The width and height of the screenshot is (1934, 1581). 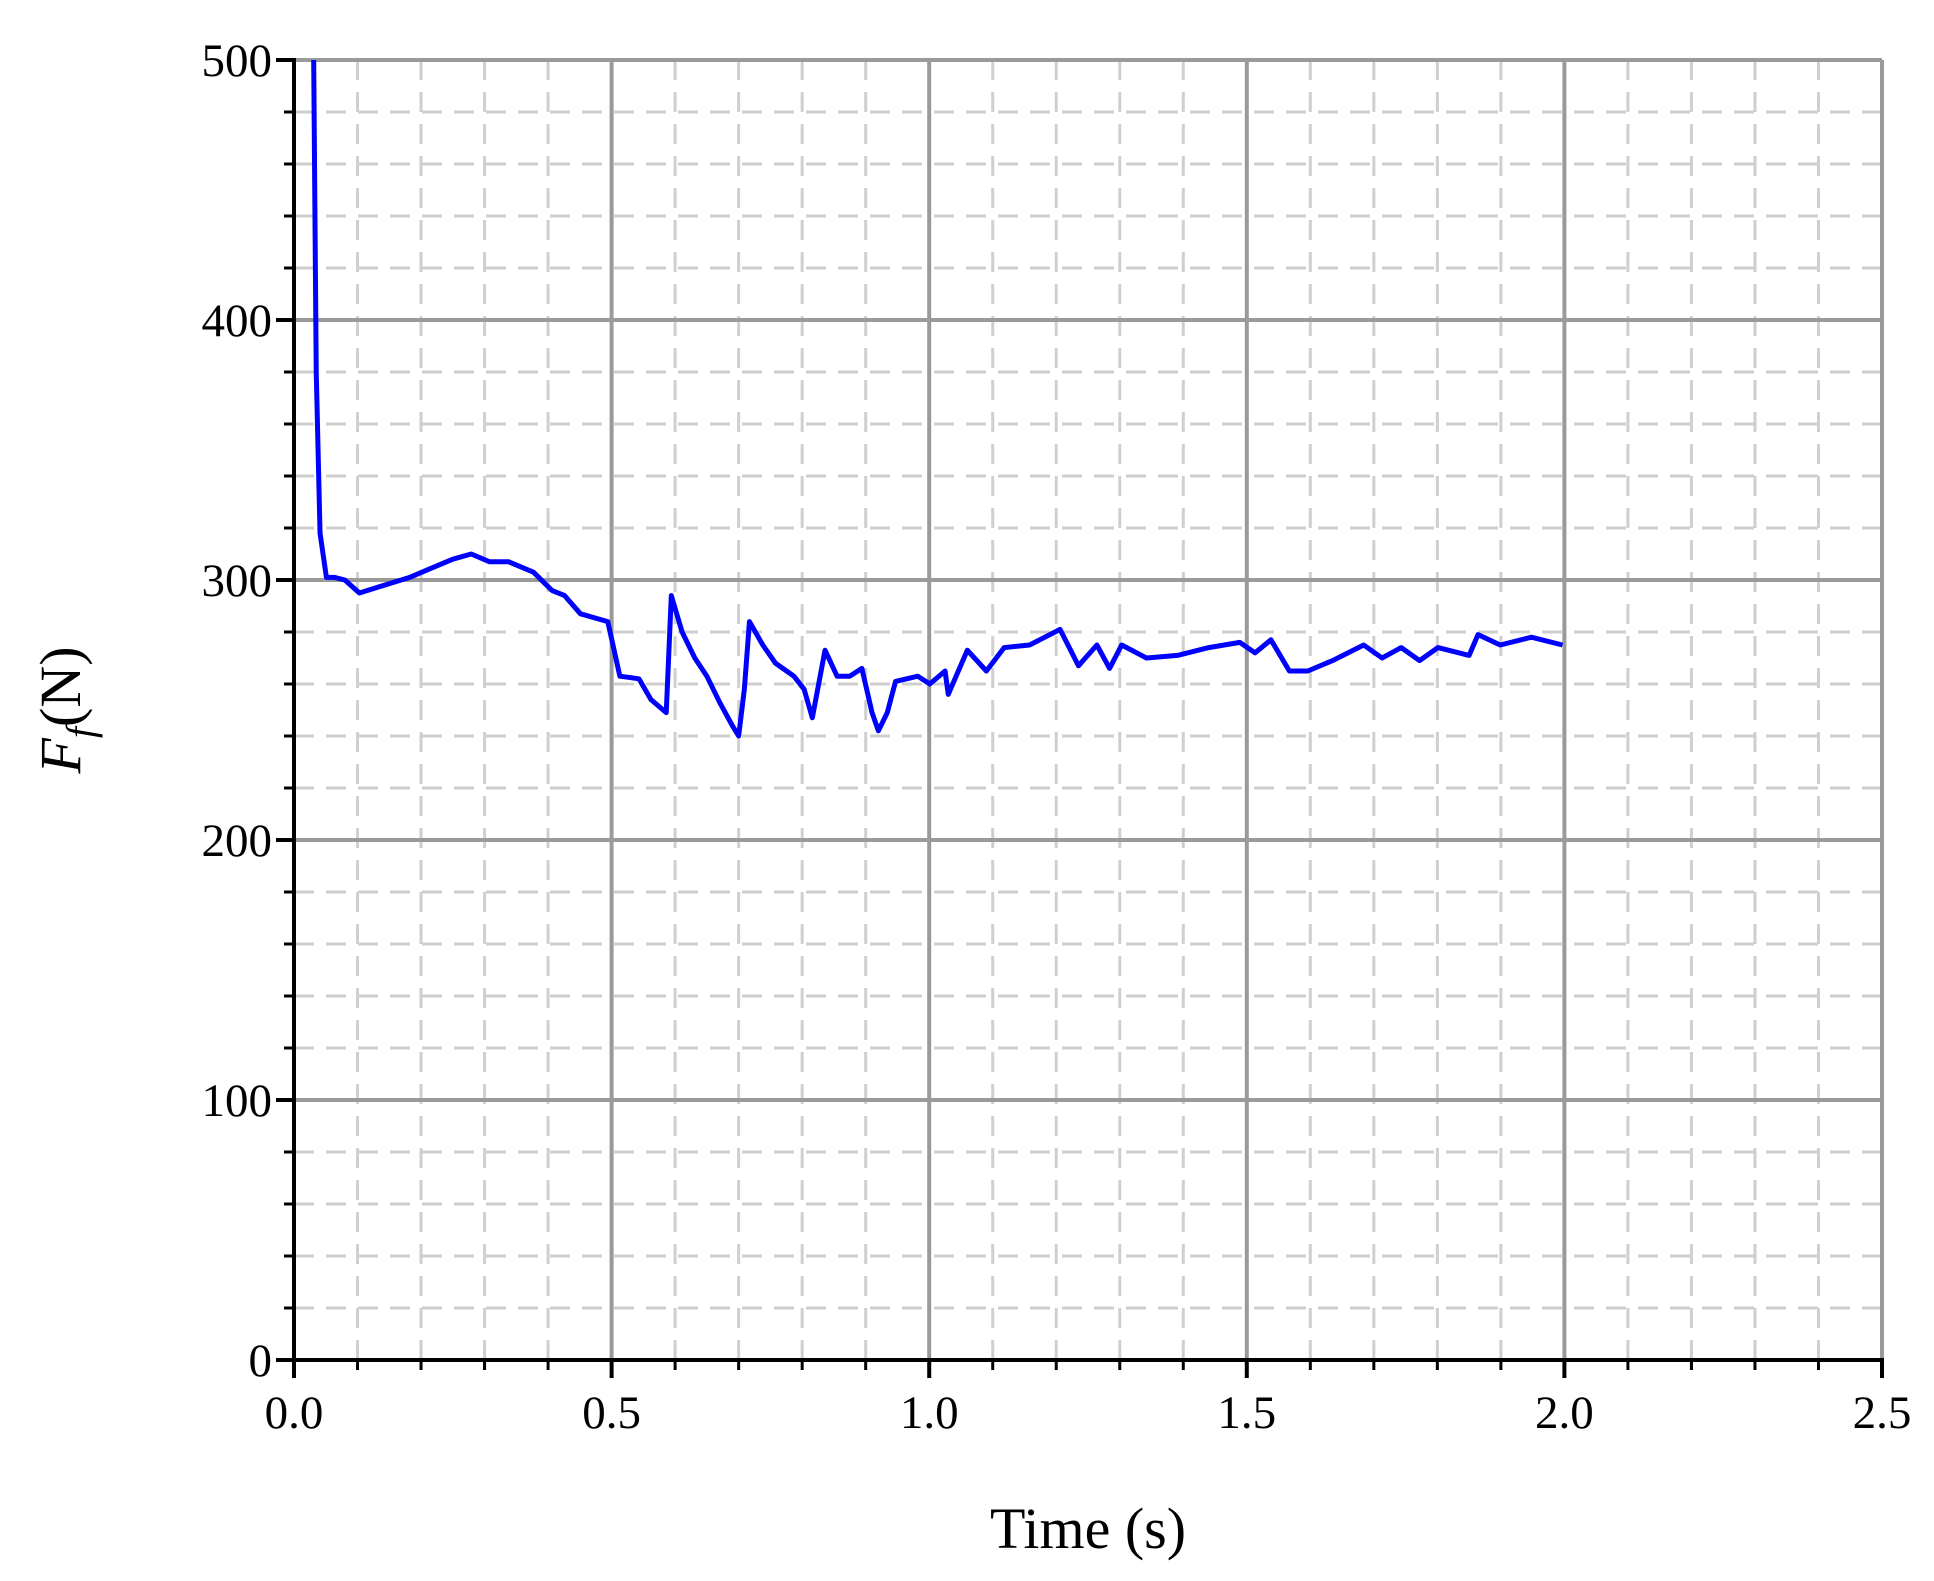 I want to click on x-tick-label: 1.0, so click(x=929, y=1413).